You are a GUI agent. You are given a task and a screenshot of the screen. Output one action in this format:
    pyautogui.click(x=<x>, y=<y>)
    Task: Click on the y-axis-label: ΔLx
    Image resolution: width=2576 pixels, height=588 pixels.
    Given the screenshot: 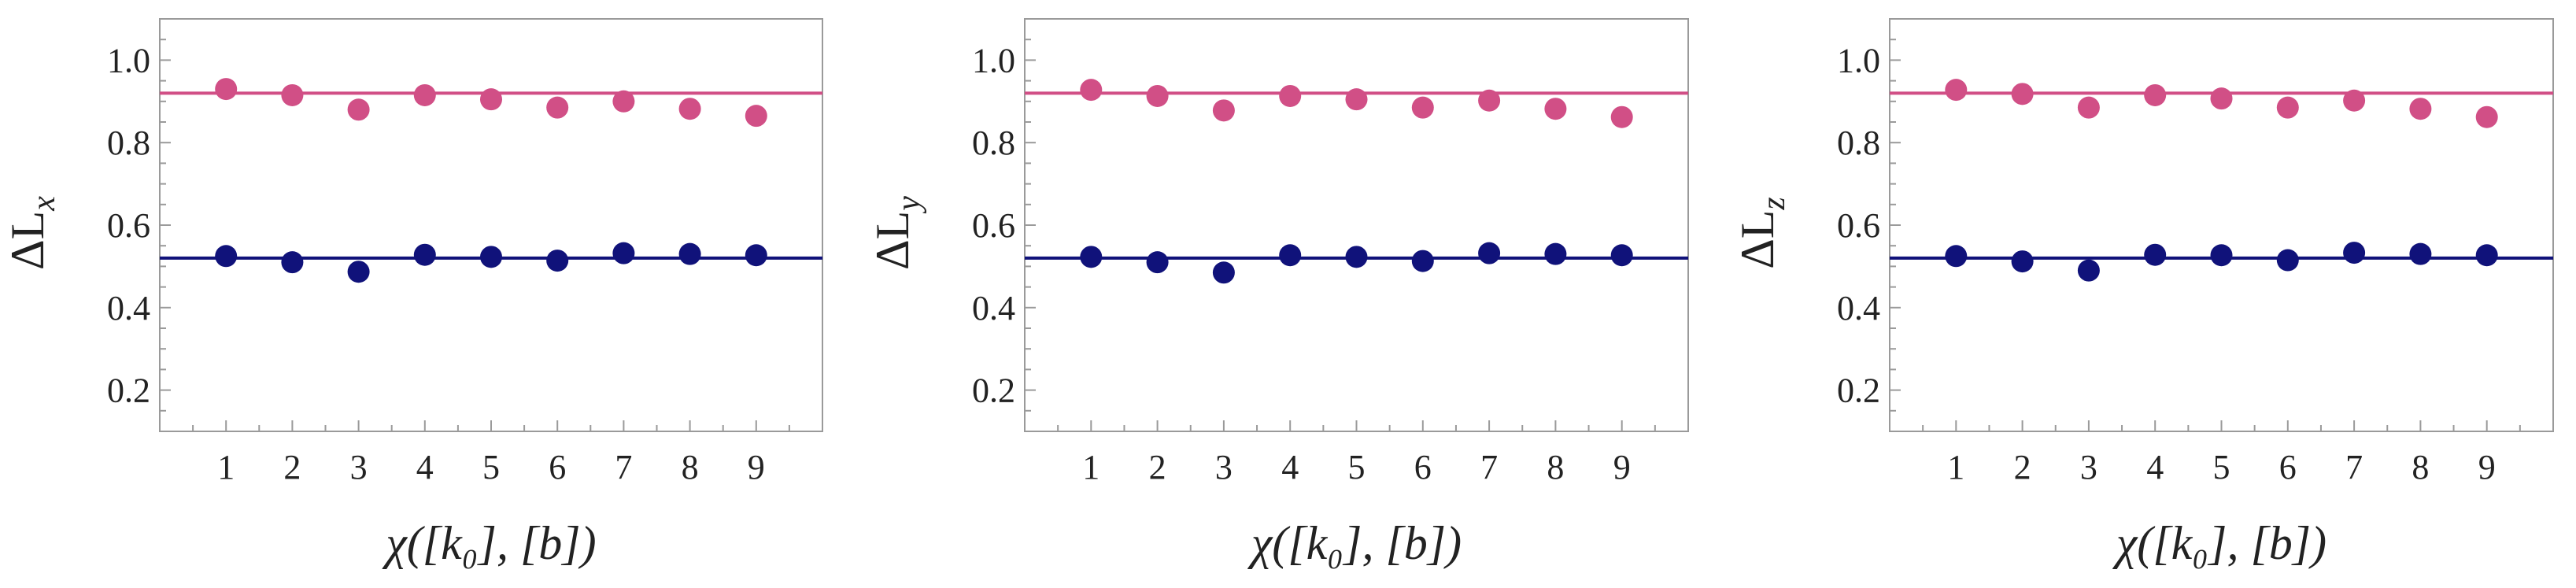 What is the action you would take?
    pyautogui.click(x=32, y=233)
    